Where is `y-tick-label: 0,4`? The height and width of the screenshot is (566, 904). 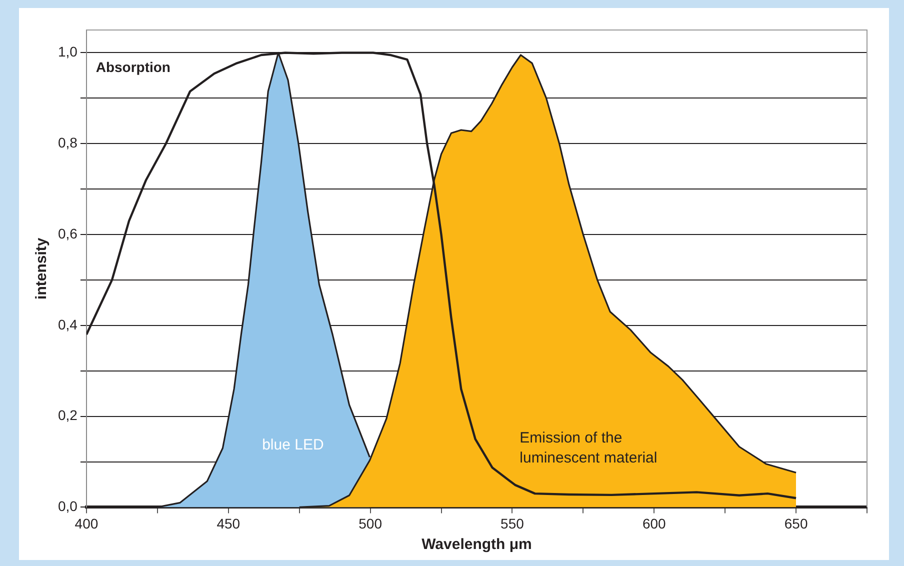 y-tick-label: 0,4 is located at coordinates (68, 324).